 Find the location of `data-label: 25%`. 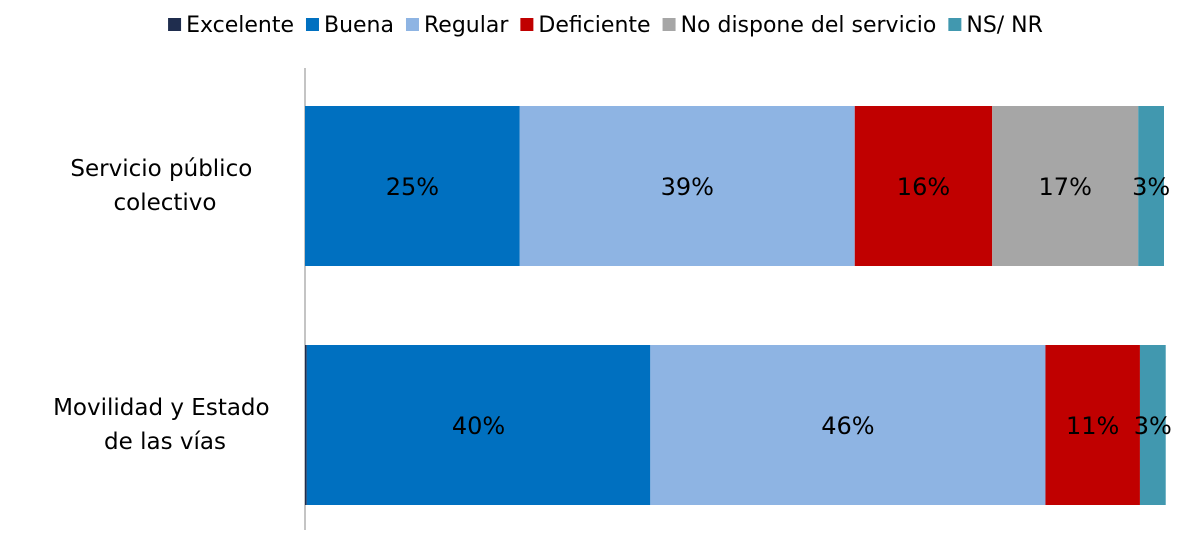

data-label: 25% is located at coordinates (412, 187).